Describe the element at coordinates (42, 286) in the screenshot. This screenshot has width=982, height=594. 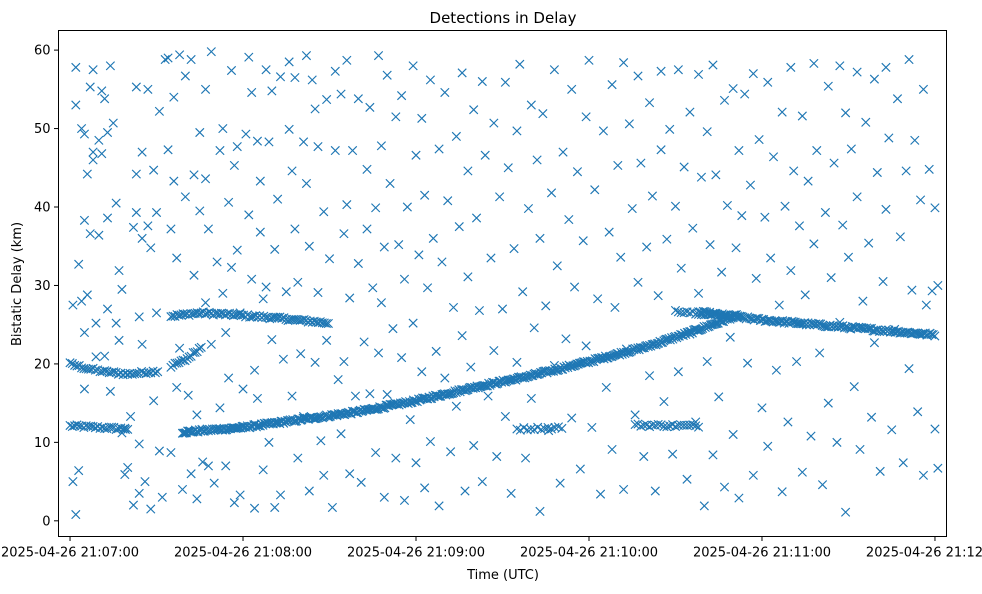
I see `y-tick-label: 30` at that location.